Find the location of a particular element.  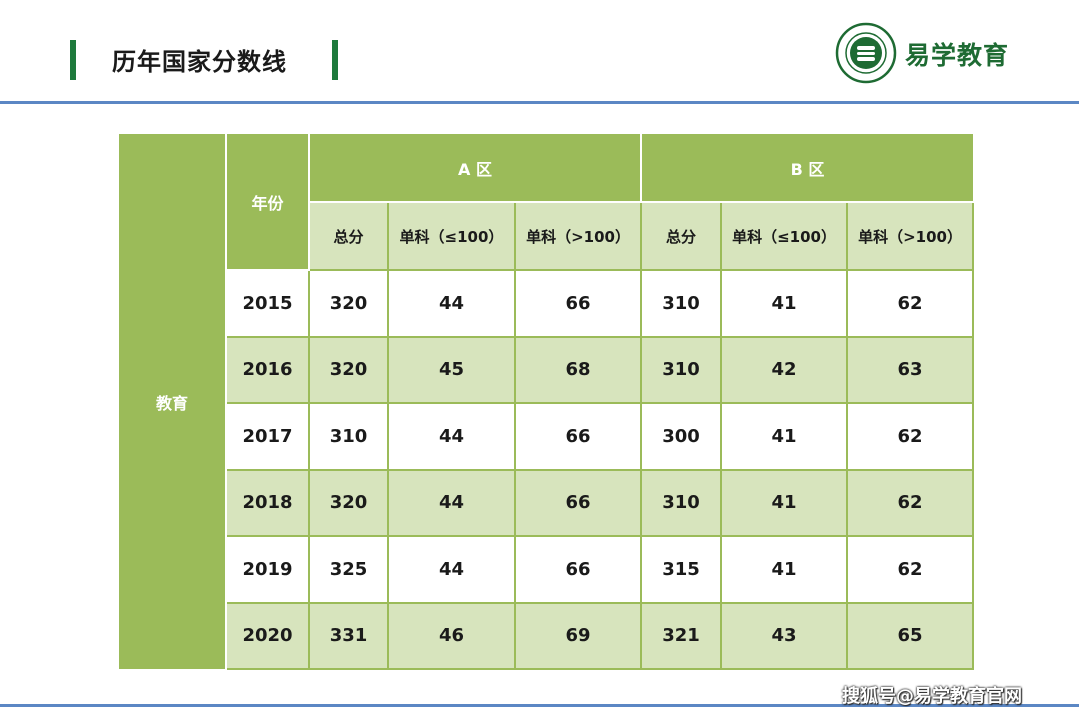

table-row: 2016 320 45 68 310 42 63 is located at coordinates (547, 369).